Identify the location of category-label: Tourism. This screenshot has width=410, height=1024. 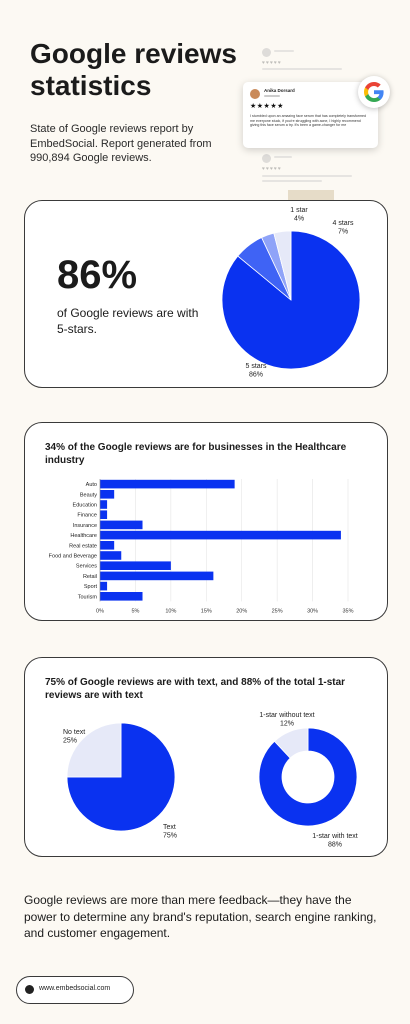
(88, 597).